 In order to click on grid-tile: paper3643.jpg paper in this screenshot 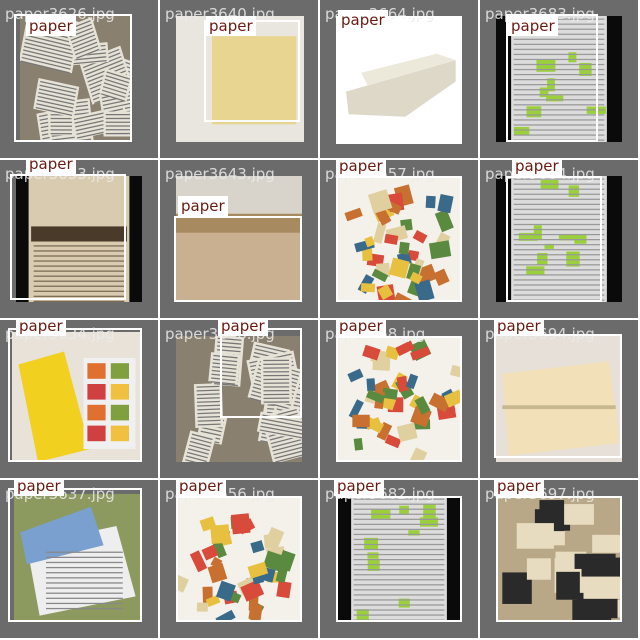, I will do `click(239, 239)`.